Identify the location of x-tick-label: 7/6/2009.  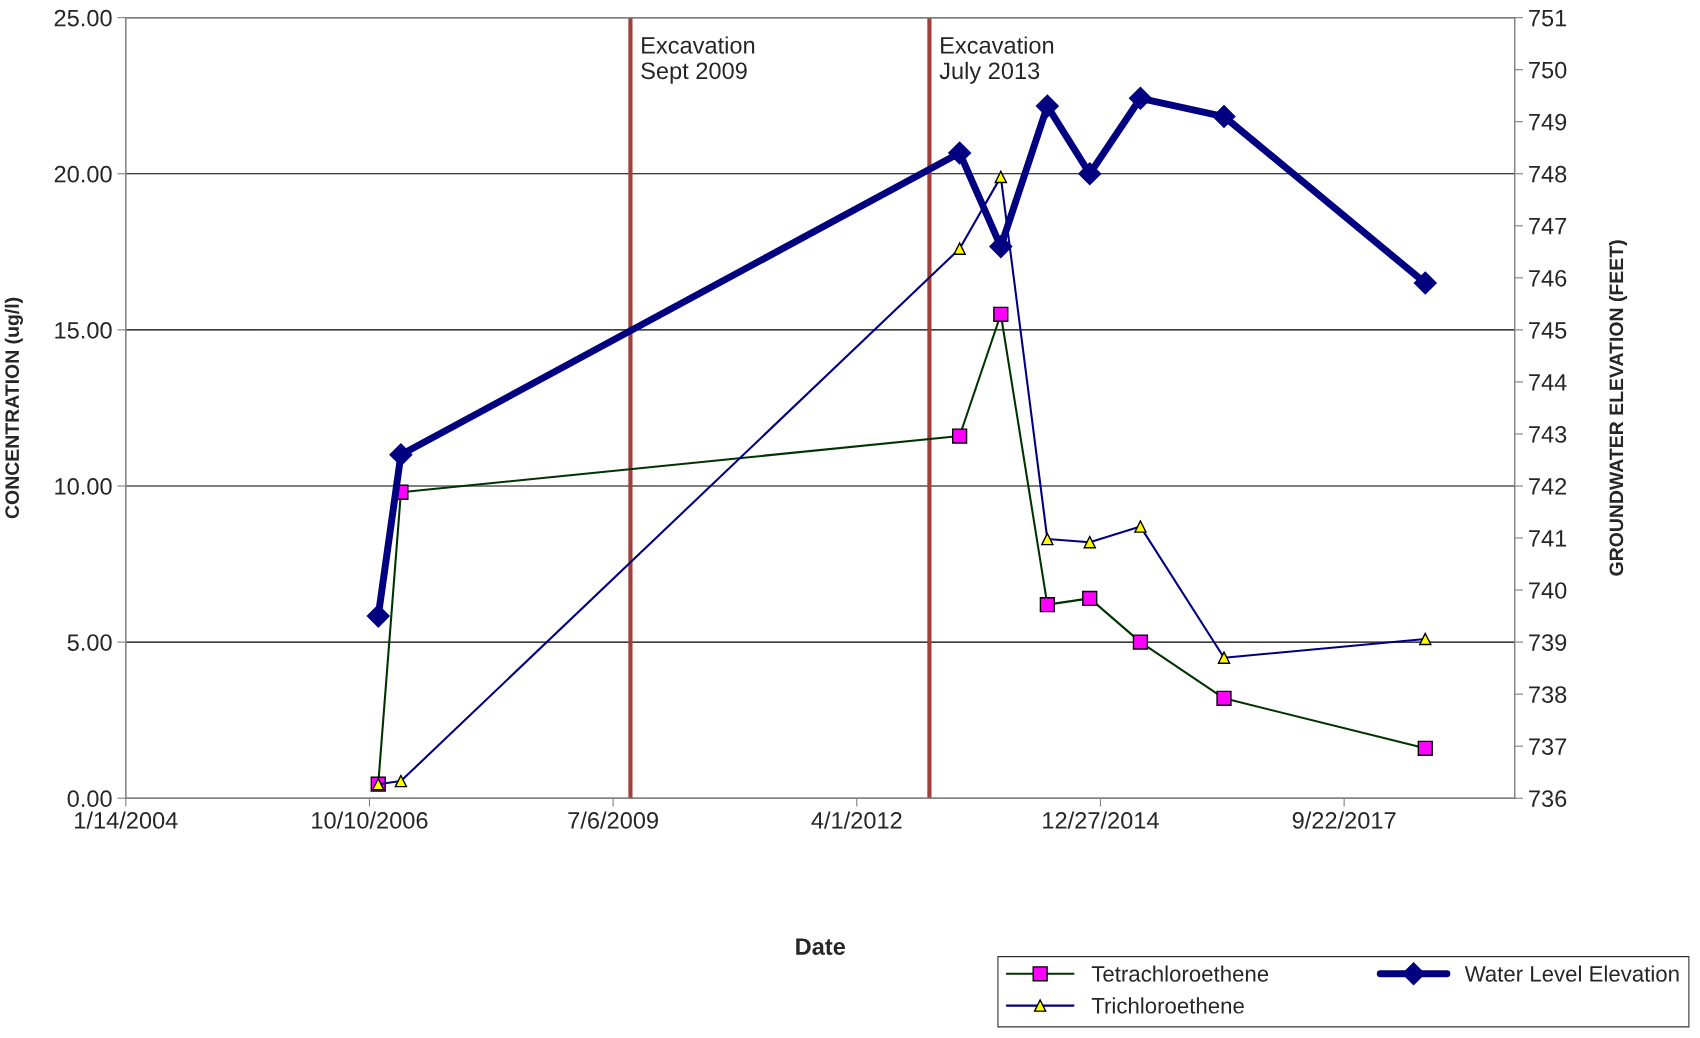
(613, 820).